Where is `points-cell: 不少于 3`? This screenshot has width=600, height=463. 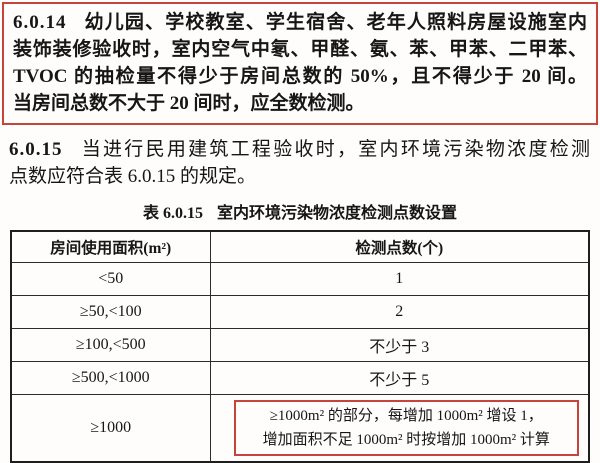
points-cell: 不少于 3 is located at coordinates (399, 344).